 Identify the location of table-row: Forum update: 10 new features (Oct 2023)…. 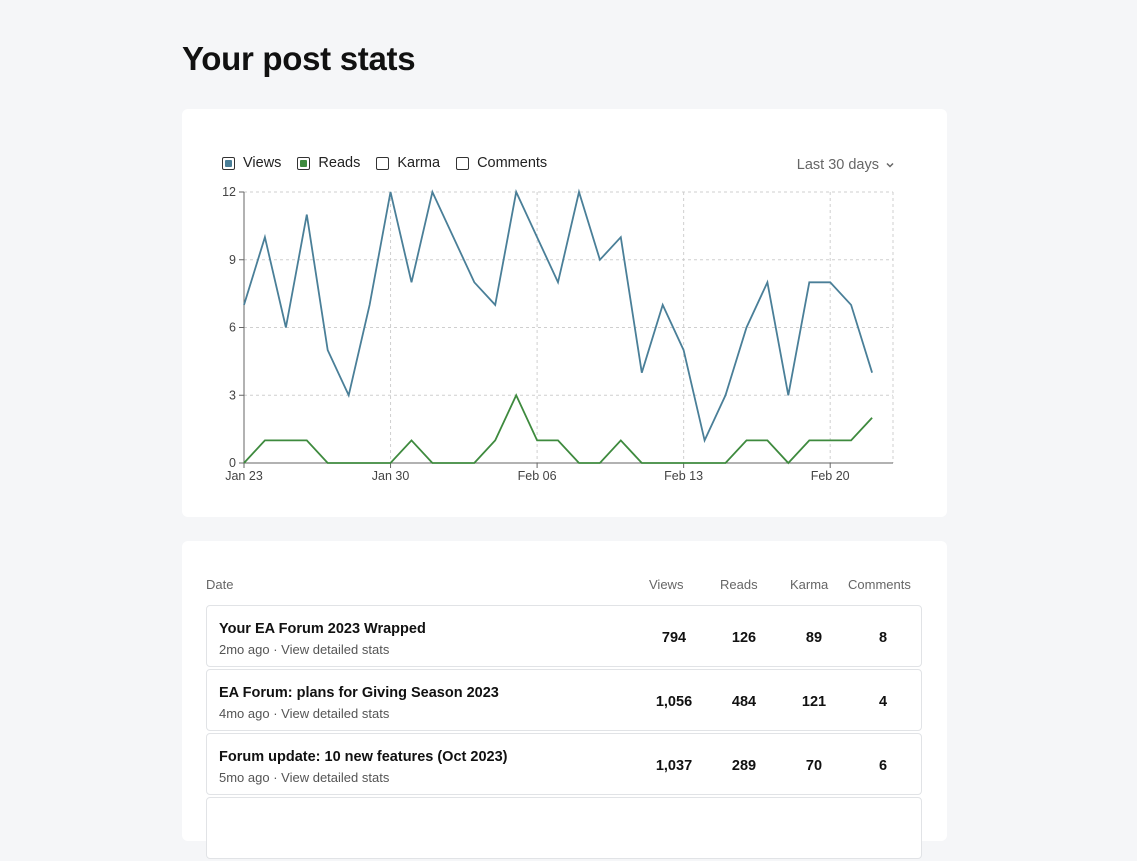
(564, 764).